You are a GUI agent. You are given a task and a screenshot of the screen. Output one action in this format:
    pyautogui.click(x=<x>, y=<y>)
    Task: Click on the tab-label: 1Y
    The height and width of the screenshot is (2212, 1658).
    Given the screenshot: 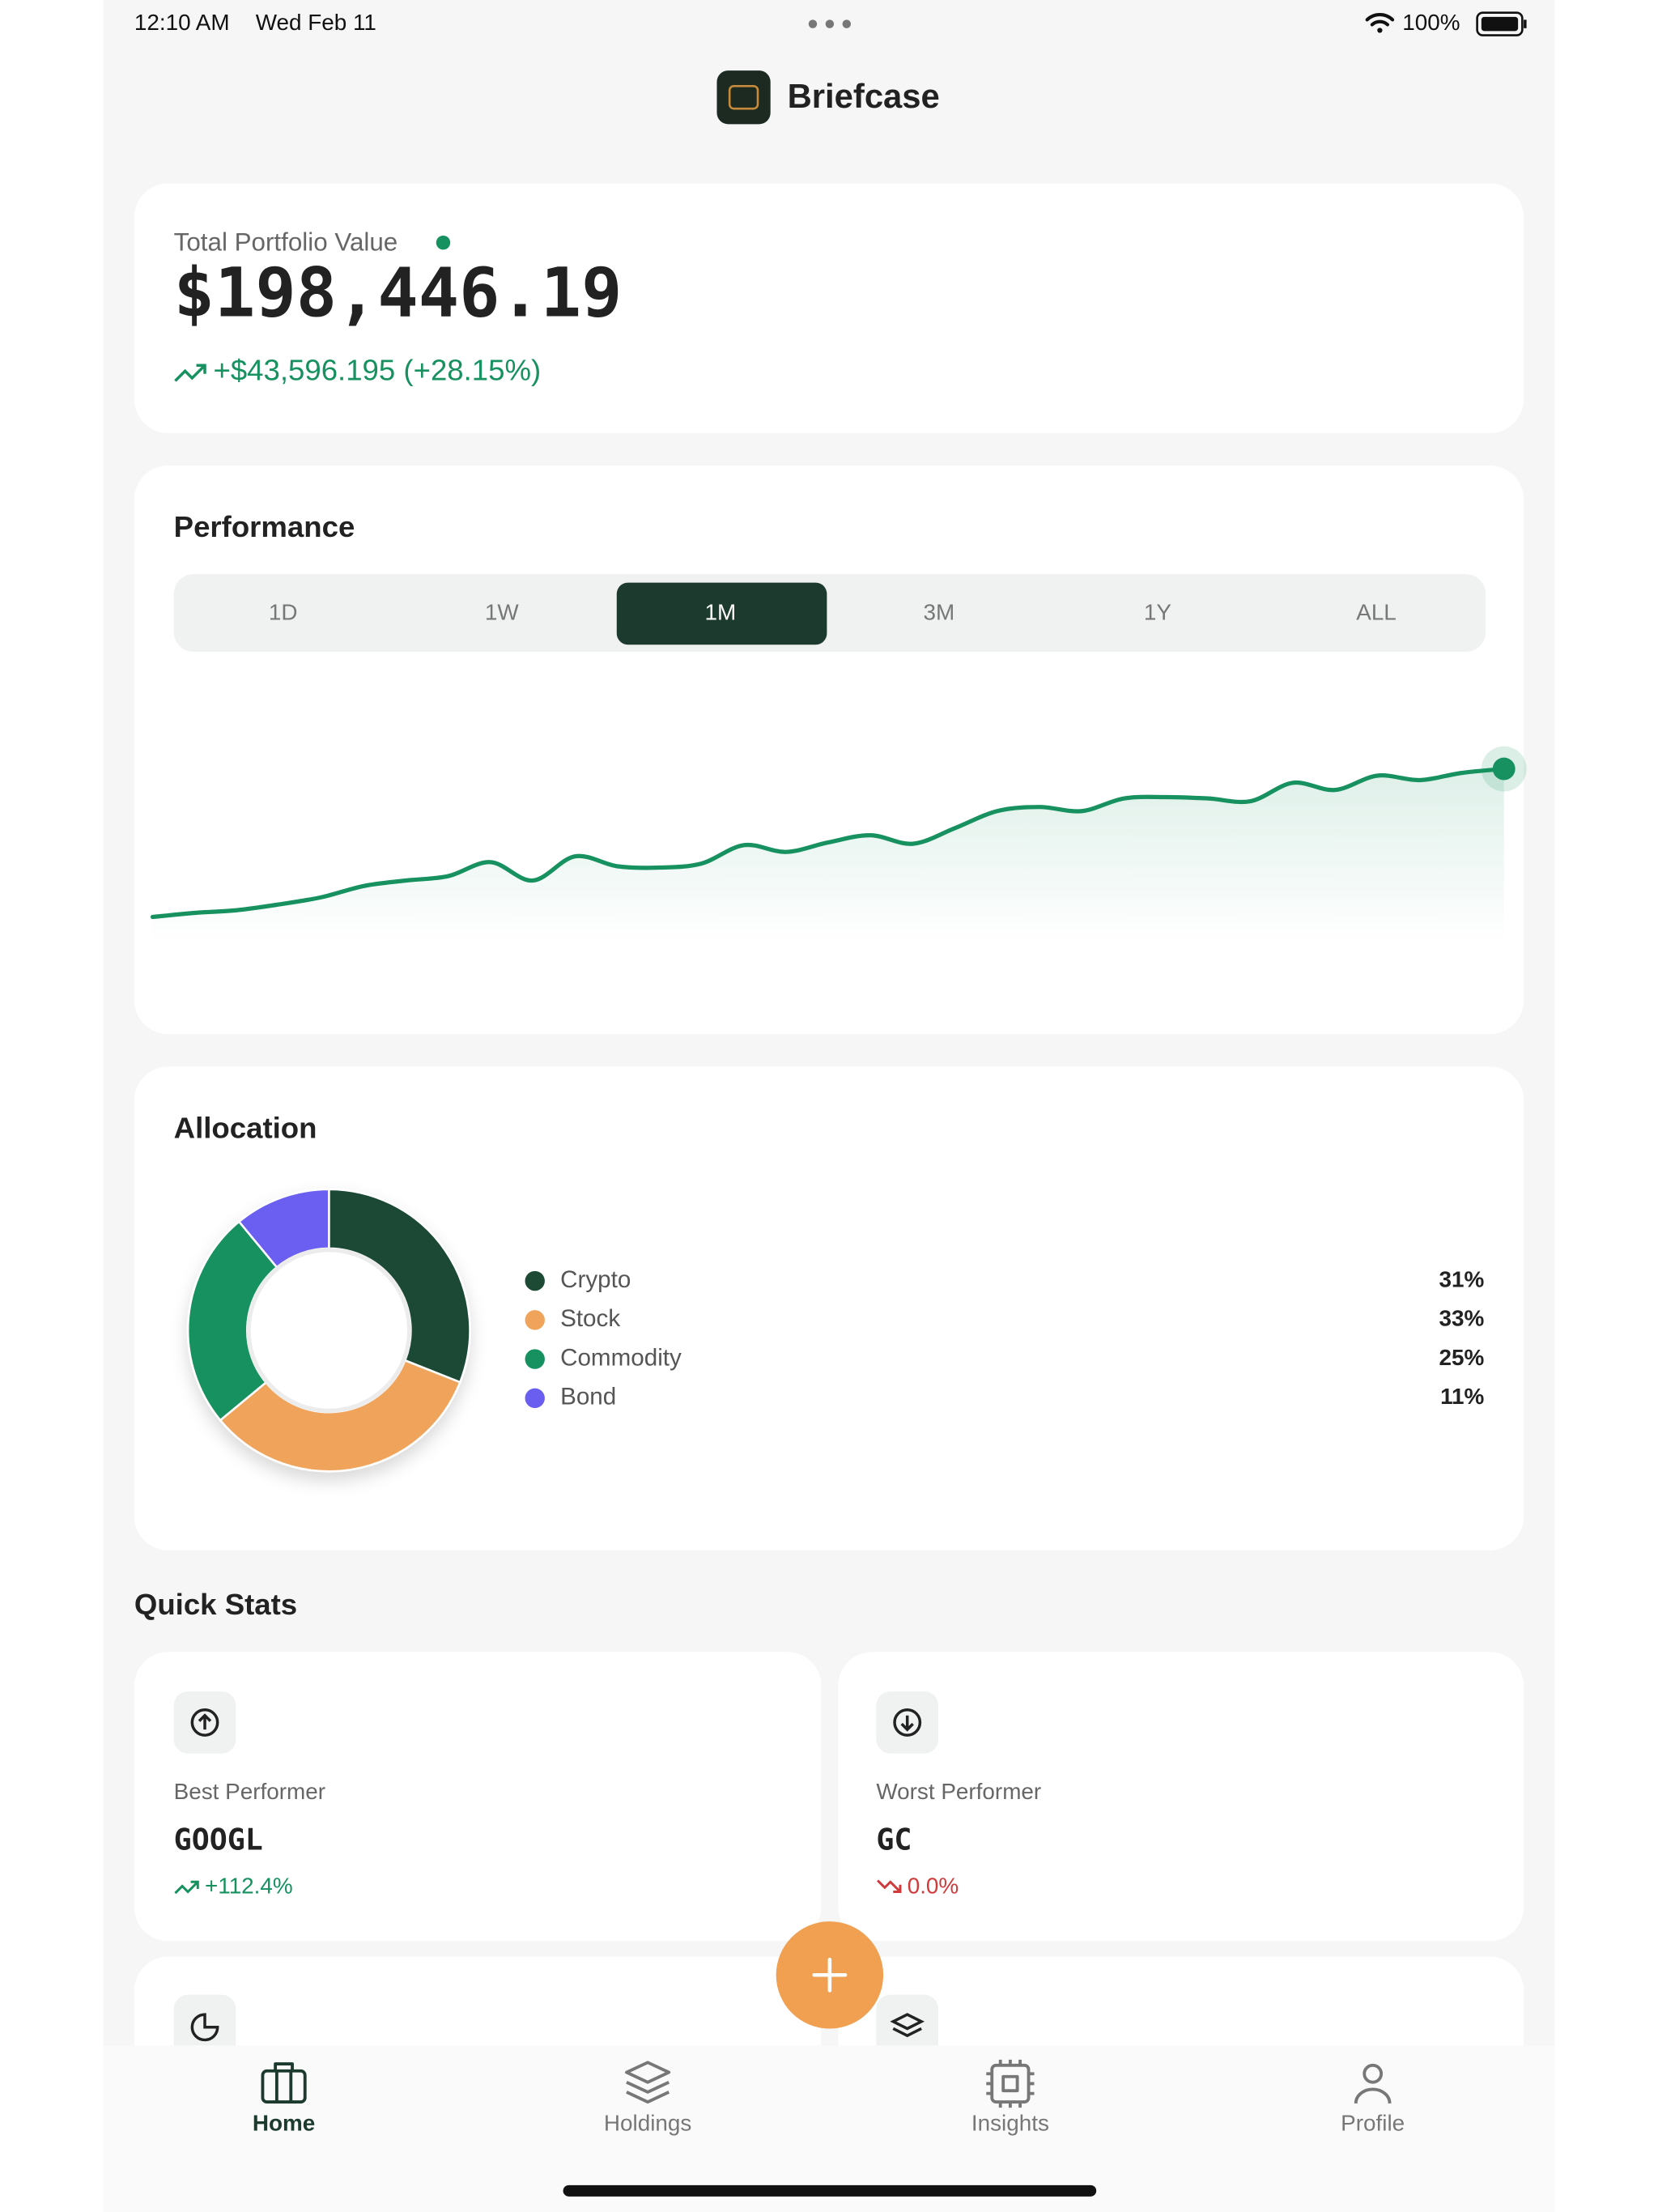 What is the action you would take?
    pyautogui.click(x=1157, y=611)
    